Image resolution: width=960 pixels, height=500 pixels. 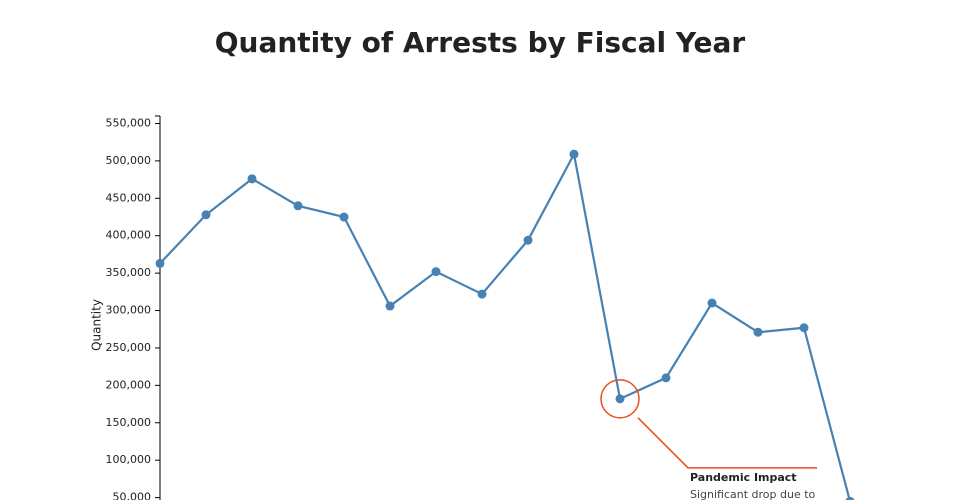 What do you see at coordinates (129, 310) in the screenshot?
I see `y-tick-label: 300,000` at bounding box center [129, 310].